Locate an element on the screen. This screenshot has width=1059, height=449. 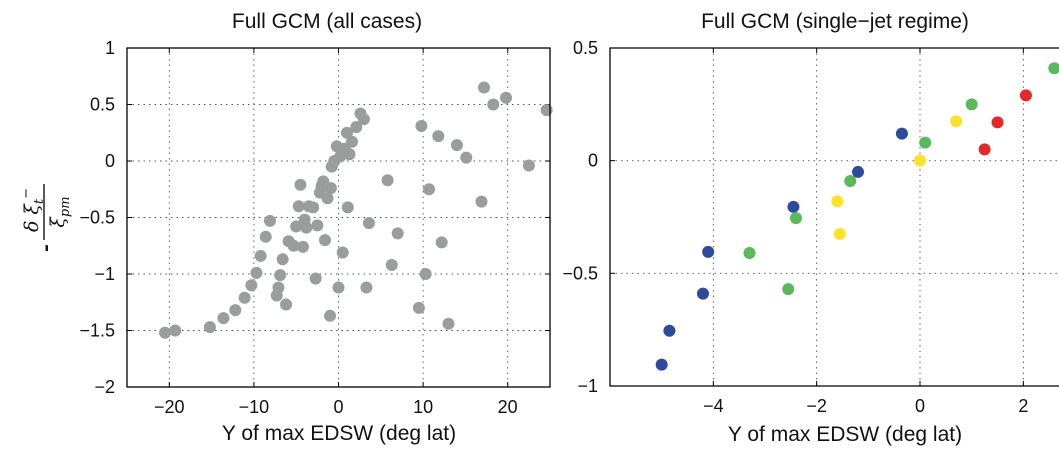
right-y-tick-label: 0.5 is located at coordinates (585, 48).